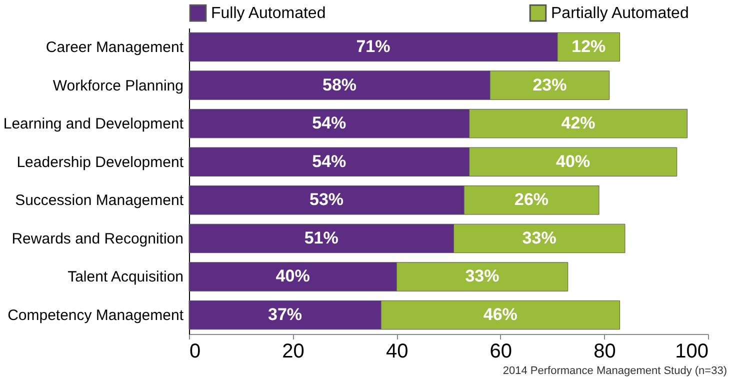  Describe the element at coordinates (578, 123) in the screenshot. I see `data-label: 42%` at that location.